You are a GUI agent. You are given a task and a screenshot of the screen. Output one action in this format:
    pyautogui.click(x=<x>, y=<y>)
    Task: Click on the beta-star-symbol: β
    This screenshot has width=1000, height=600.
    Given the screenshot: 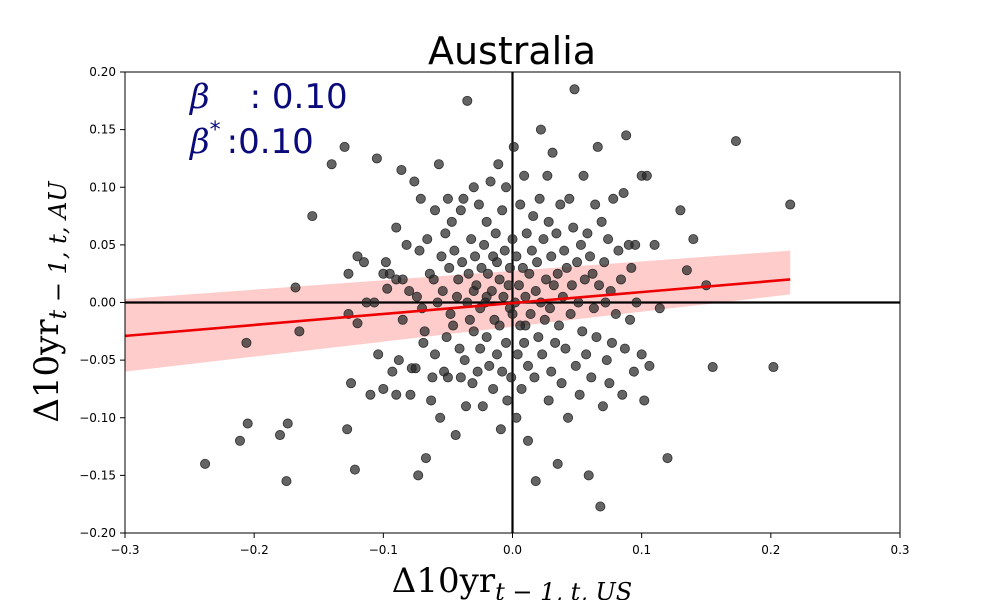 What is the action you would take?
    pyautogui.click(x=199, y=142)
    